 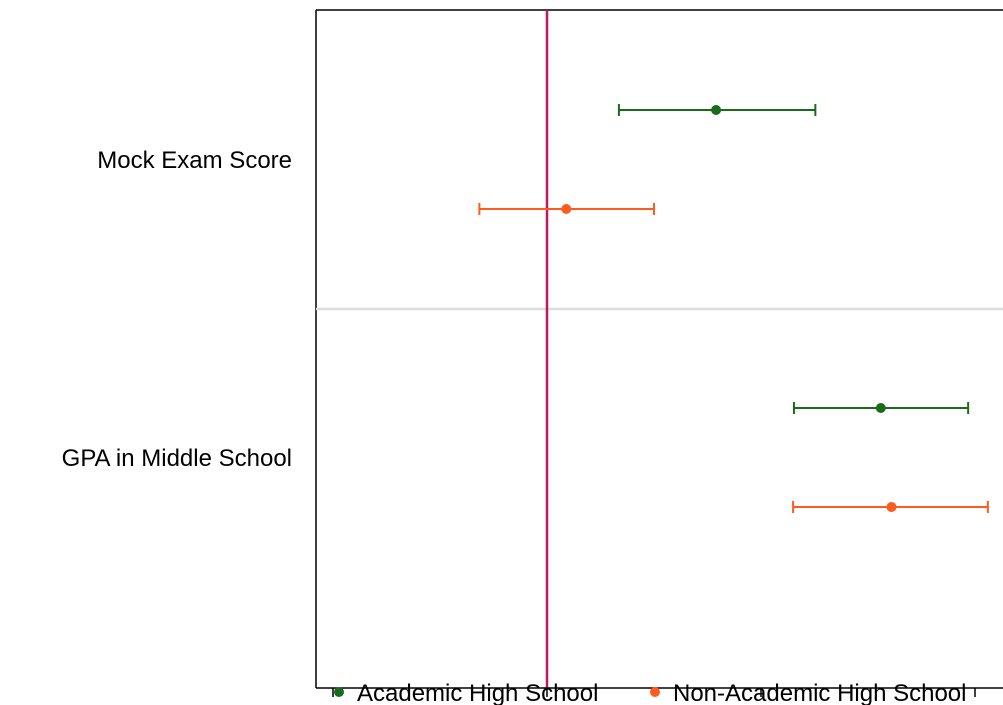 I want to click on legend-marker-non-academic, so click(x=655, y=692).